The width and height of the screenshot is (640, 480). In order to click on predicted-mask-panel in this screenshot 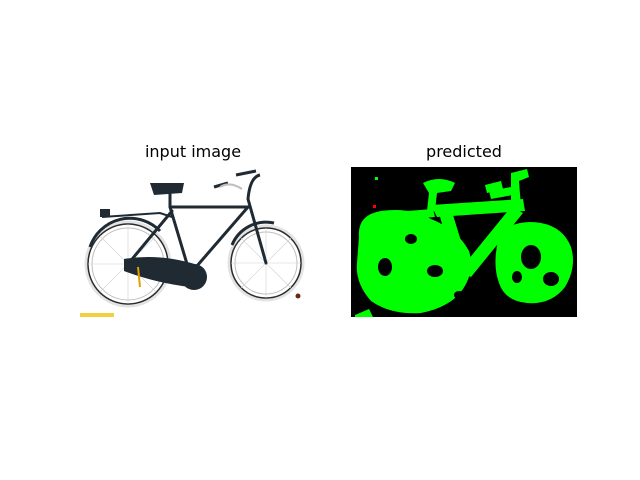, I will do `click(464, 242)`.